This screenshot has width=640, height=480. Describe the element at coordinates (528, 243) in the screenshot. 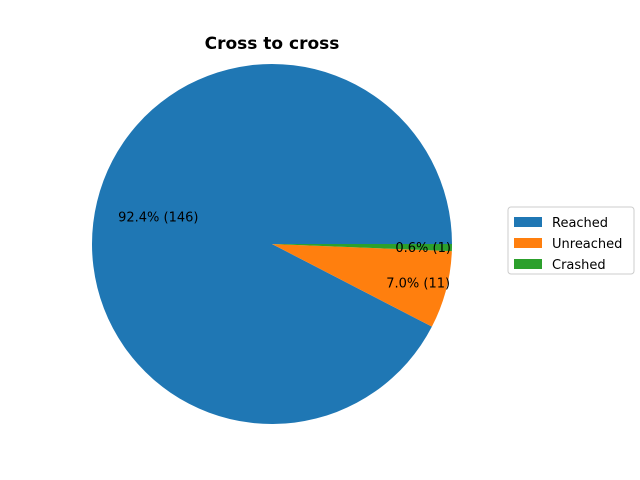

I see `legend-swatch-unreached` at that location.